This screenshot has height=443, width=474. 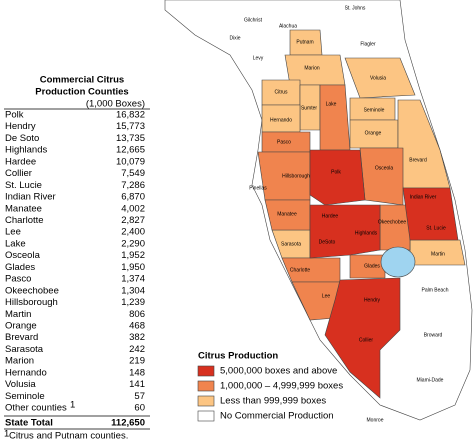 What do you see at coordinates (133, 243) in the screenshot?
I see `row-value: 2,290` at bounding box center [133, 243].